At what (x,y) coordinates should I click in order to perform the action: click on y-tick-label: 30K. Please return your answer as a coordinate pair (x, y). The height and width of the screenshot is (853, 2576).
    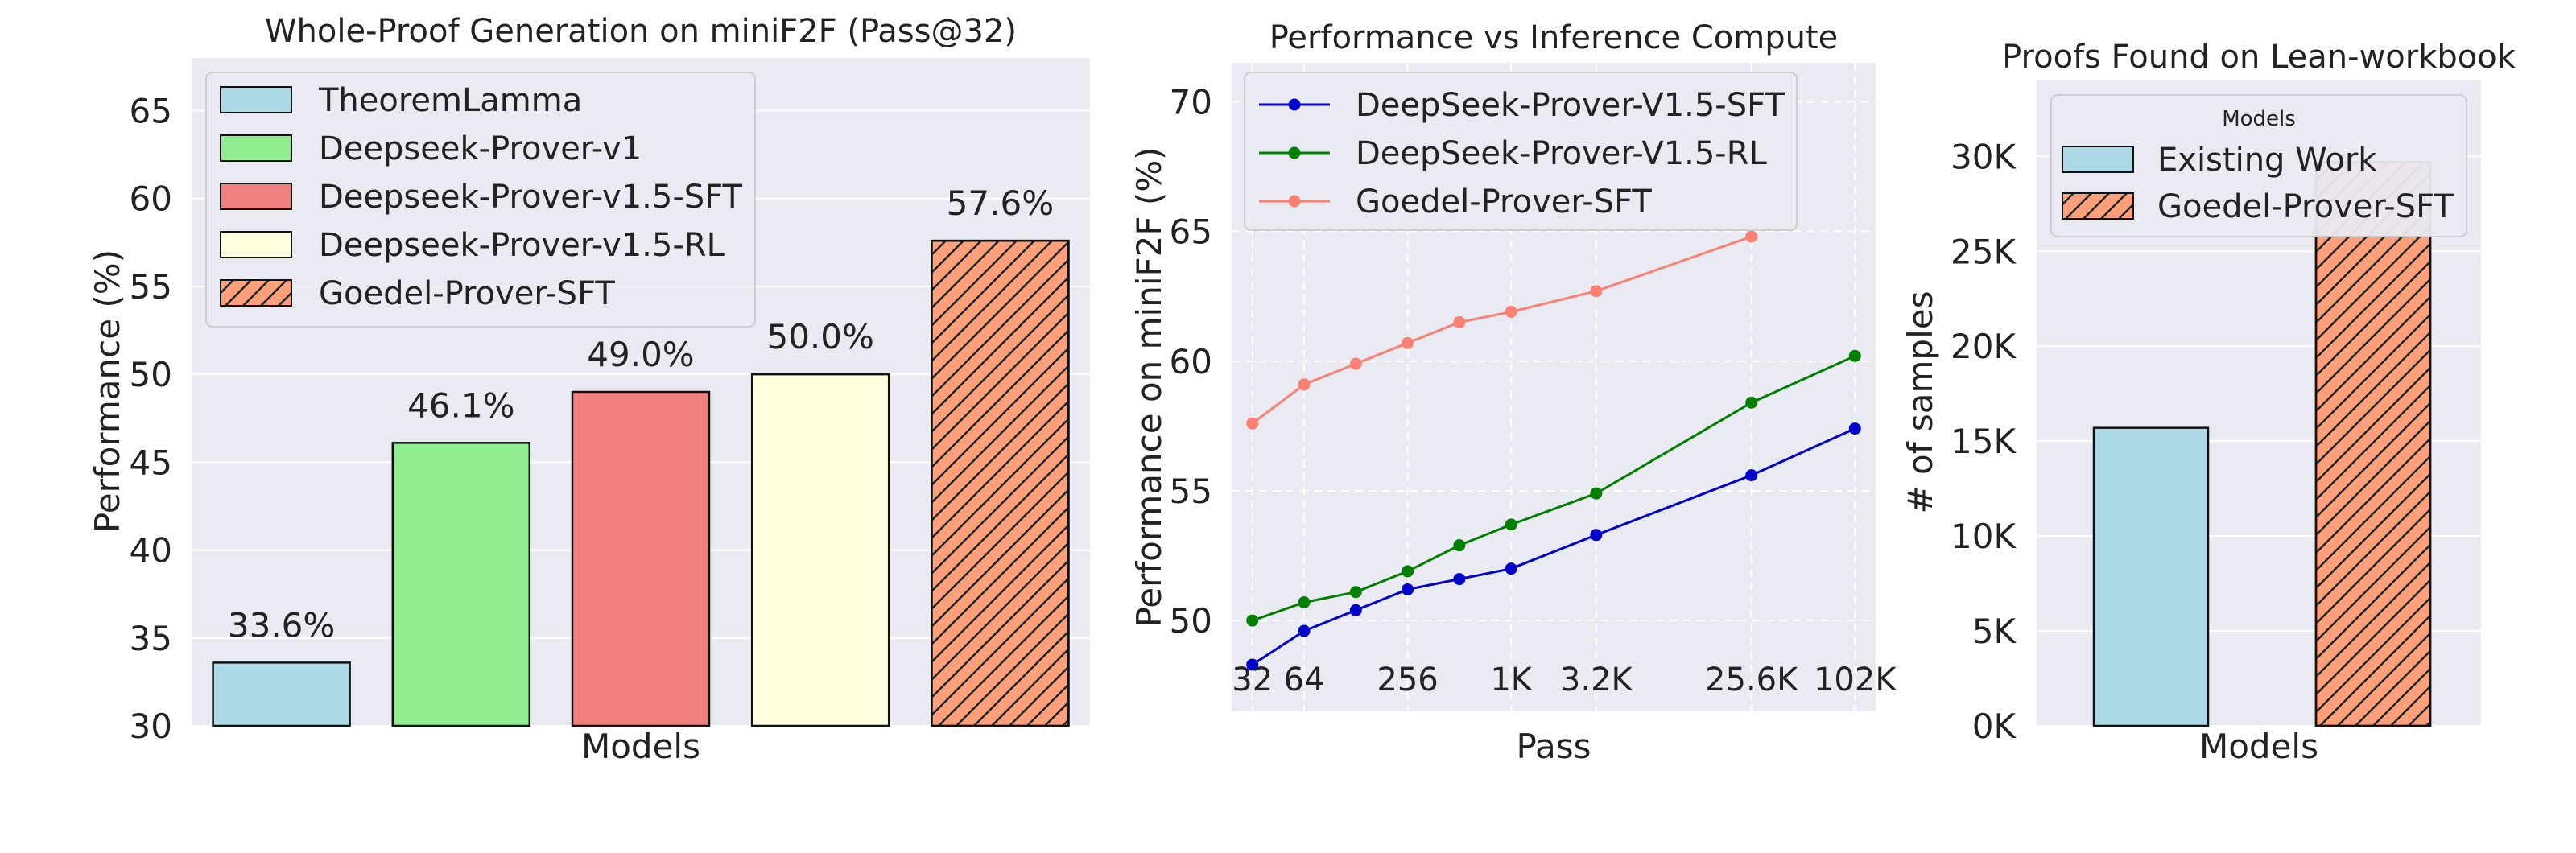
    Looking at the image, I should click on (1984, 156).